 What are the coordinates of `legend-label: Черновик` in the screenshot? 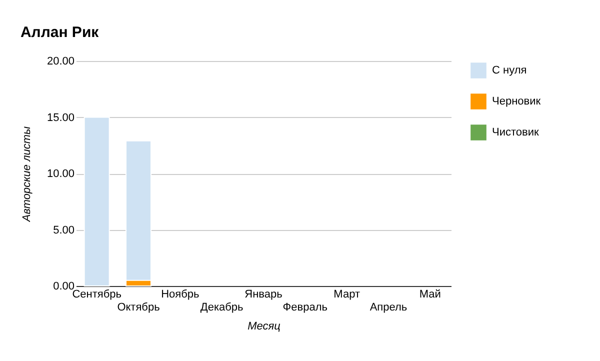 It's located at (516, 102).